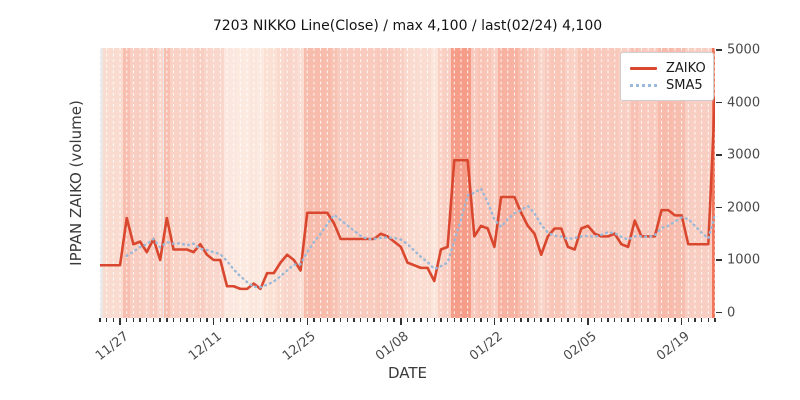 This screenshot has width=800, height=400. I want to click on legend-row-zaiko: ZAIKO, so click(668, 68).